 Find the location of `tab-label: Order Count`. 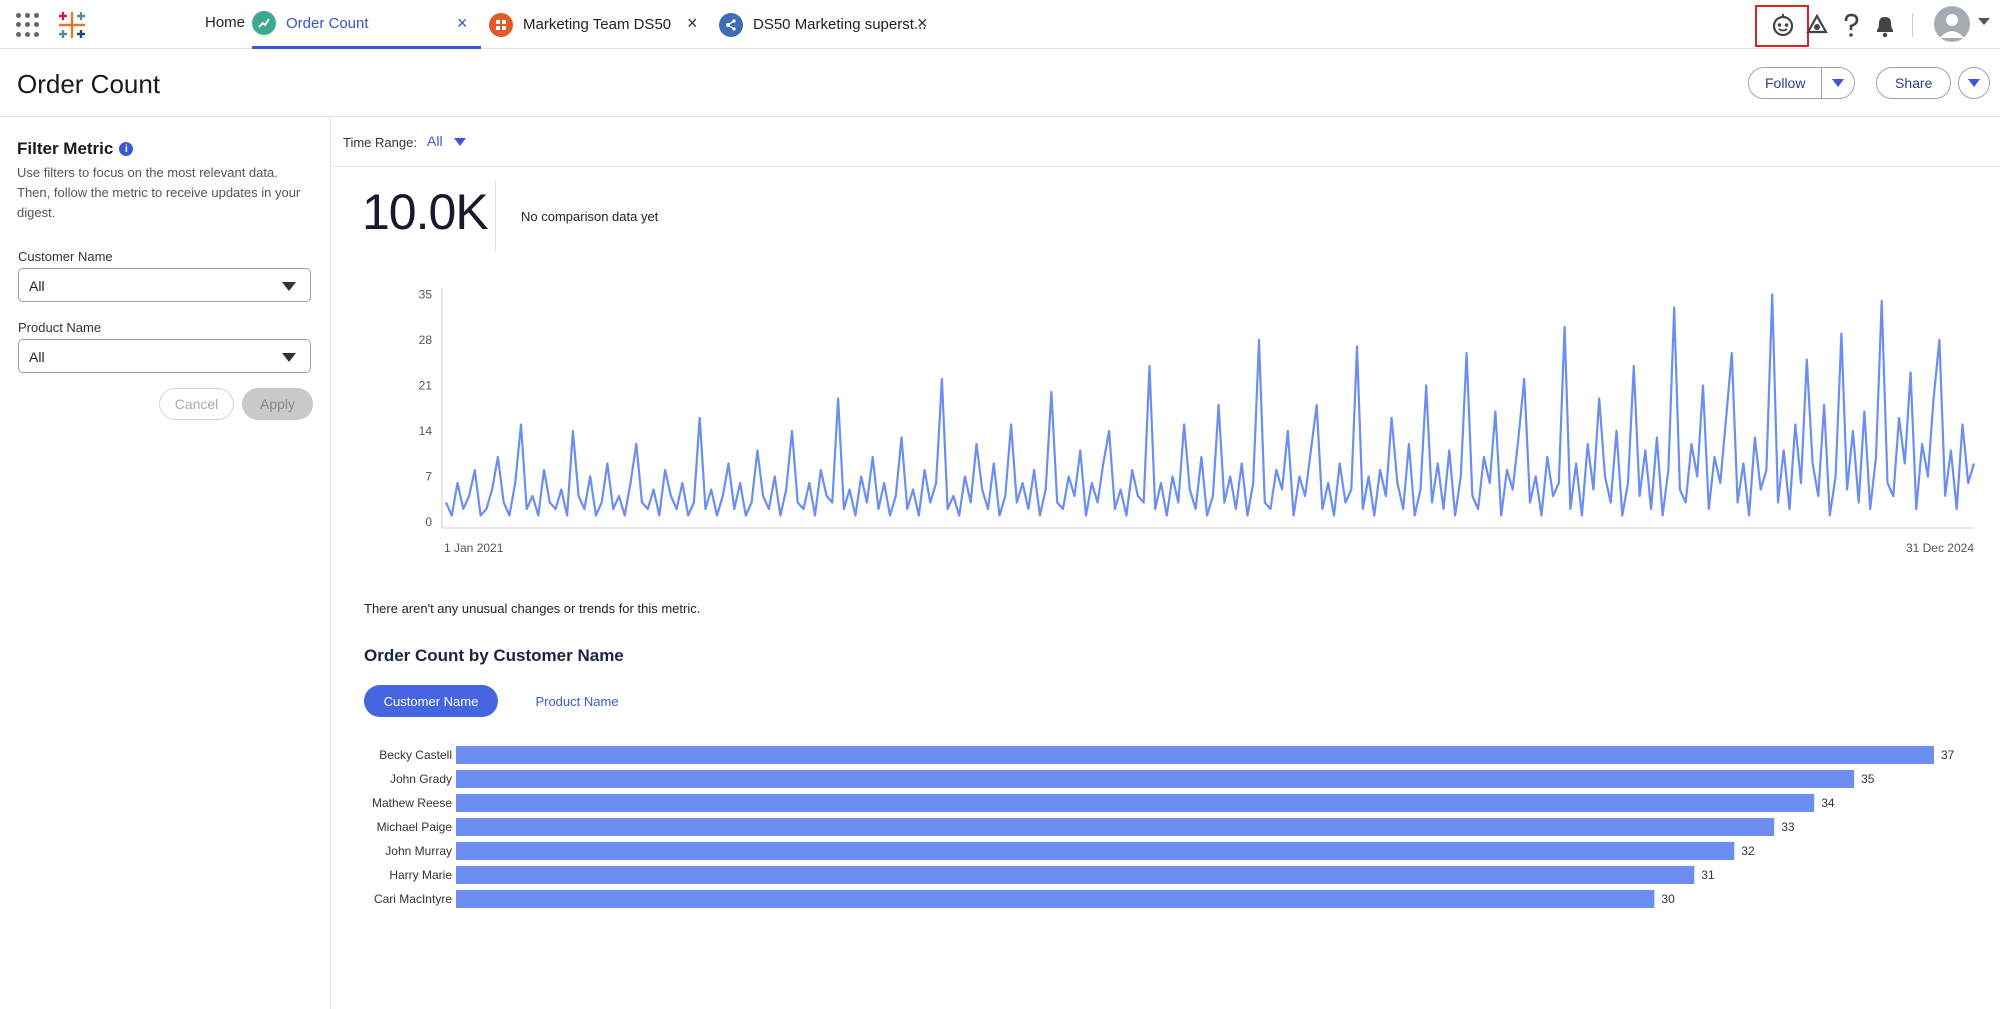

tab-label: Order Count is located at coordinates (327, 23).